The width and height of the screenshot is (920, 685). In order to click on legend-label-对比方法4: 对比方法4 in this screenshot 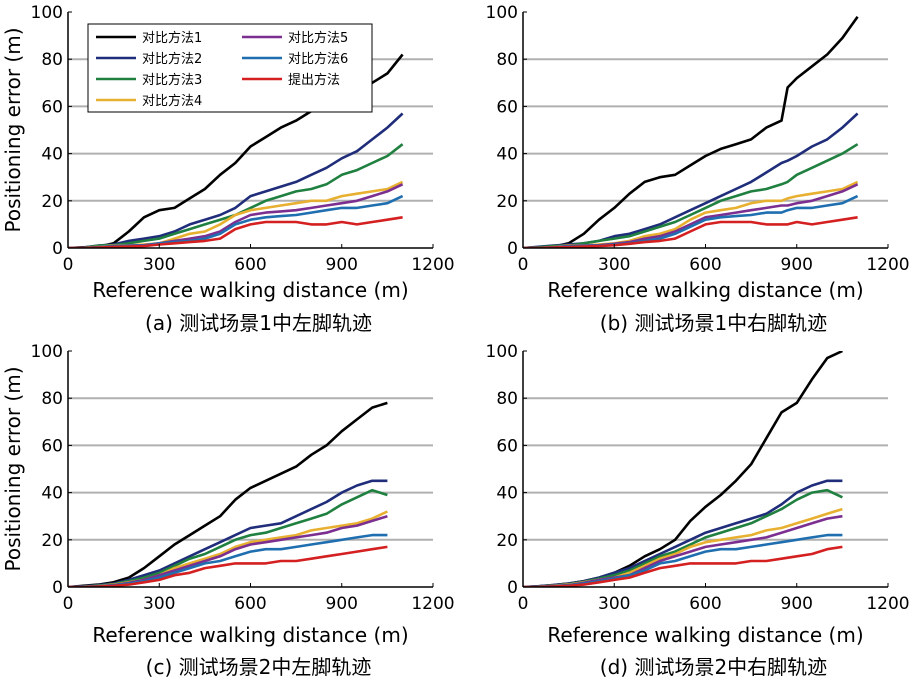, I will do `click(172, 101)`.